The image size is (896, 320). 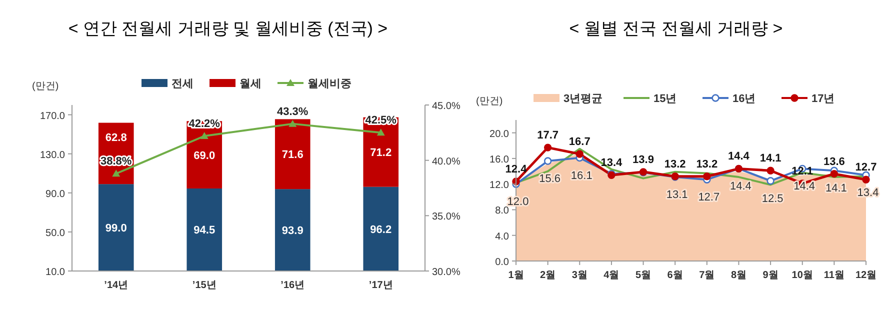 What do you see at coordinates (204, 124) in the screenshot?
I see `data-label: 42.2%` at bounding box center [204, 124].